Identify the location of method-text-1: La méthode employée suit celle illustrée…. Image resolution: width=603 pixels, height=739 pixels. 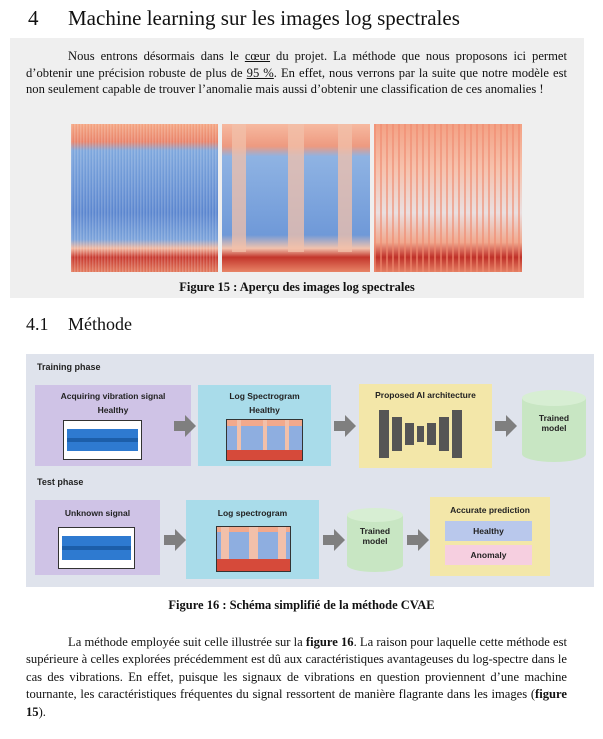
(187, 642).